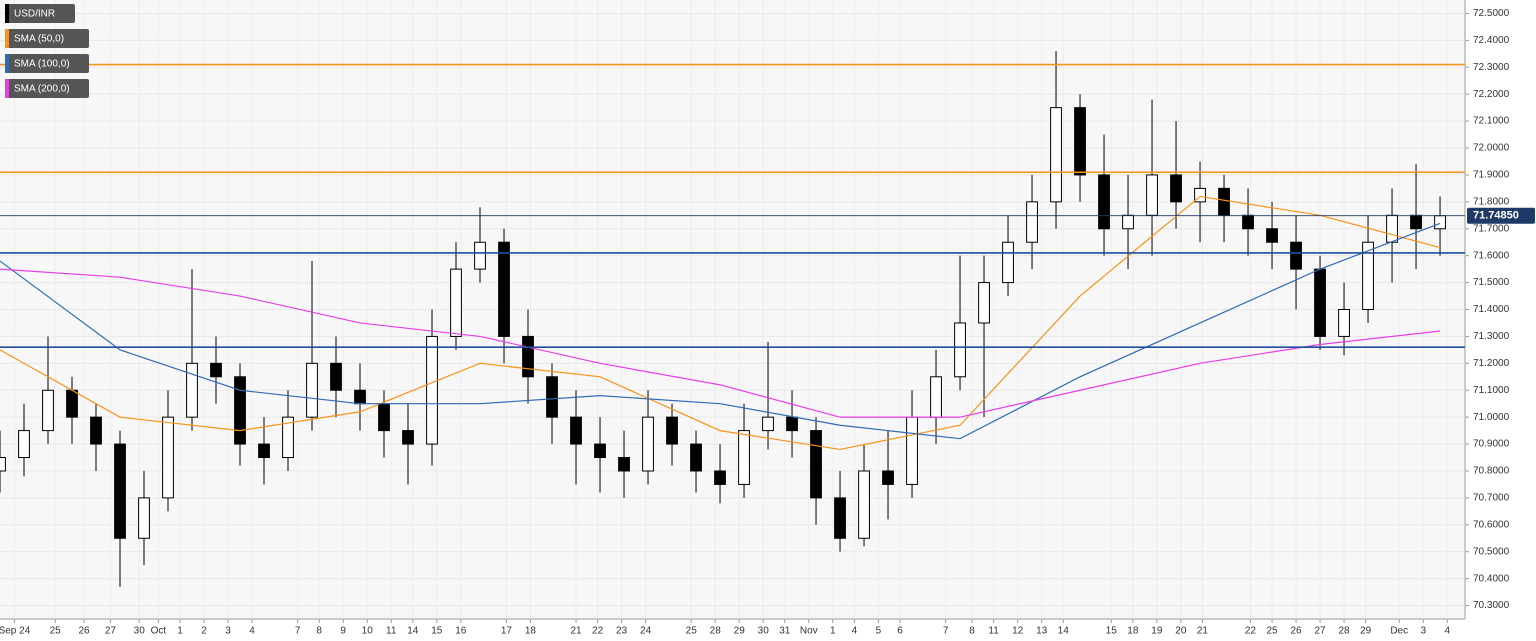  What do you see at coordinates (1447, 631) in the screenshot?
I see `x-tick-label: 4` at bounding box center [1447, 631].